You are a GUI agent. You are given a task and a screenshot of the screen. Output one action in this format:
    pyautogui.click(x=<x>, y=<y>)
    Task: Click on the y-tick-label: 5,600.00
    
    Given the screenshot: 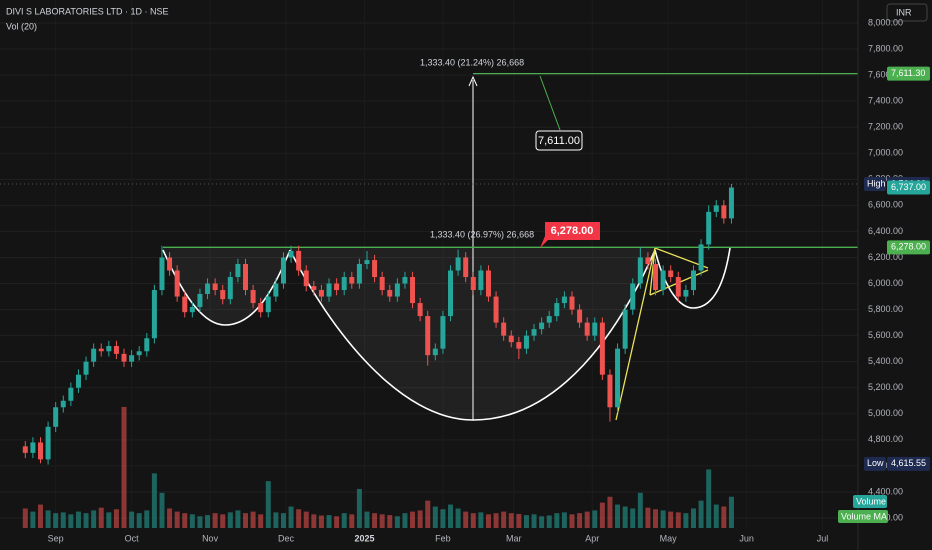 What is the action you would take?
    pyautogui.click(x=885, y=335)
    